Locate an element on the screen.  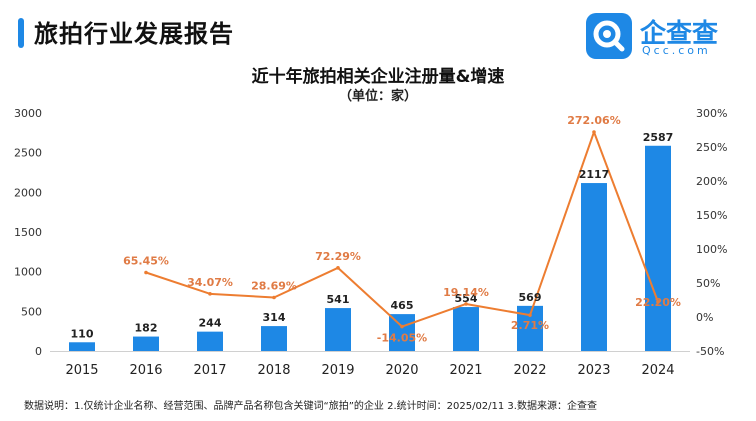
right-y-tick-label: 250% is located at coordinates (711, 147).